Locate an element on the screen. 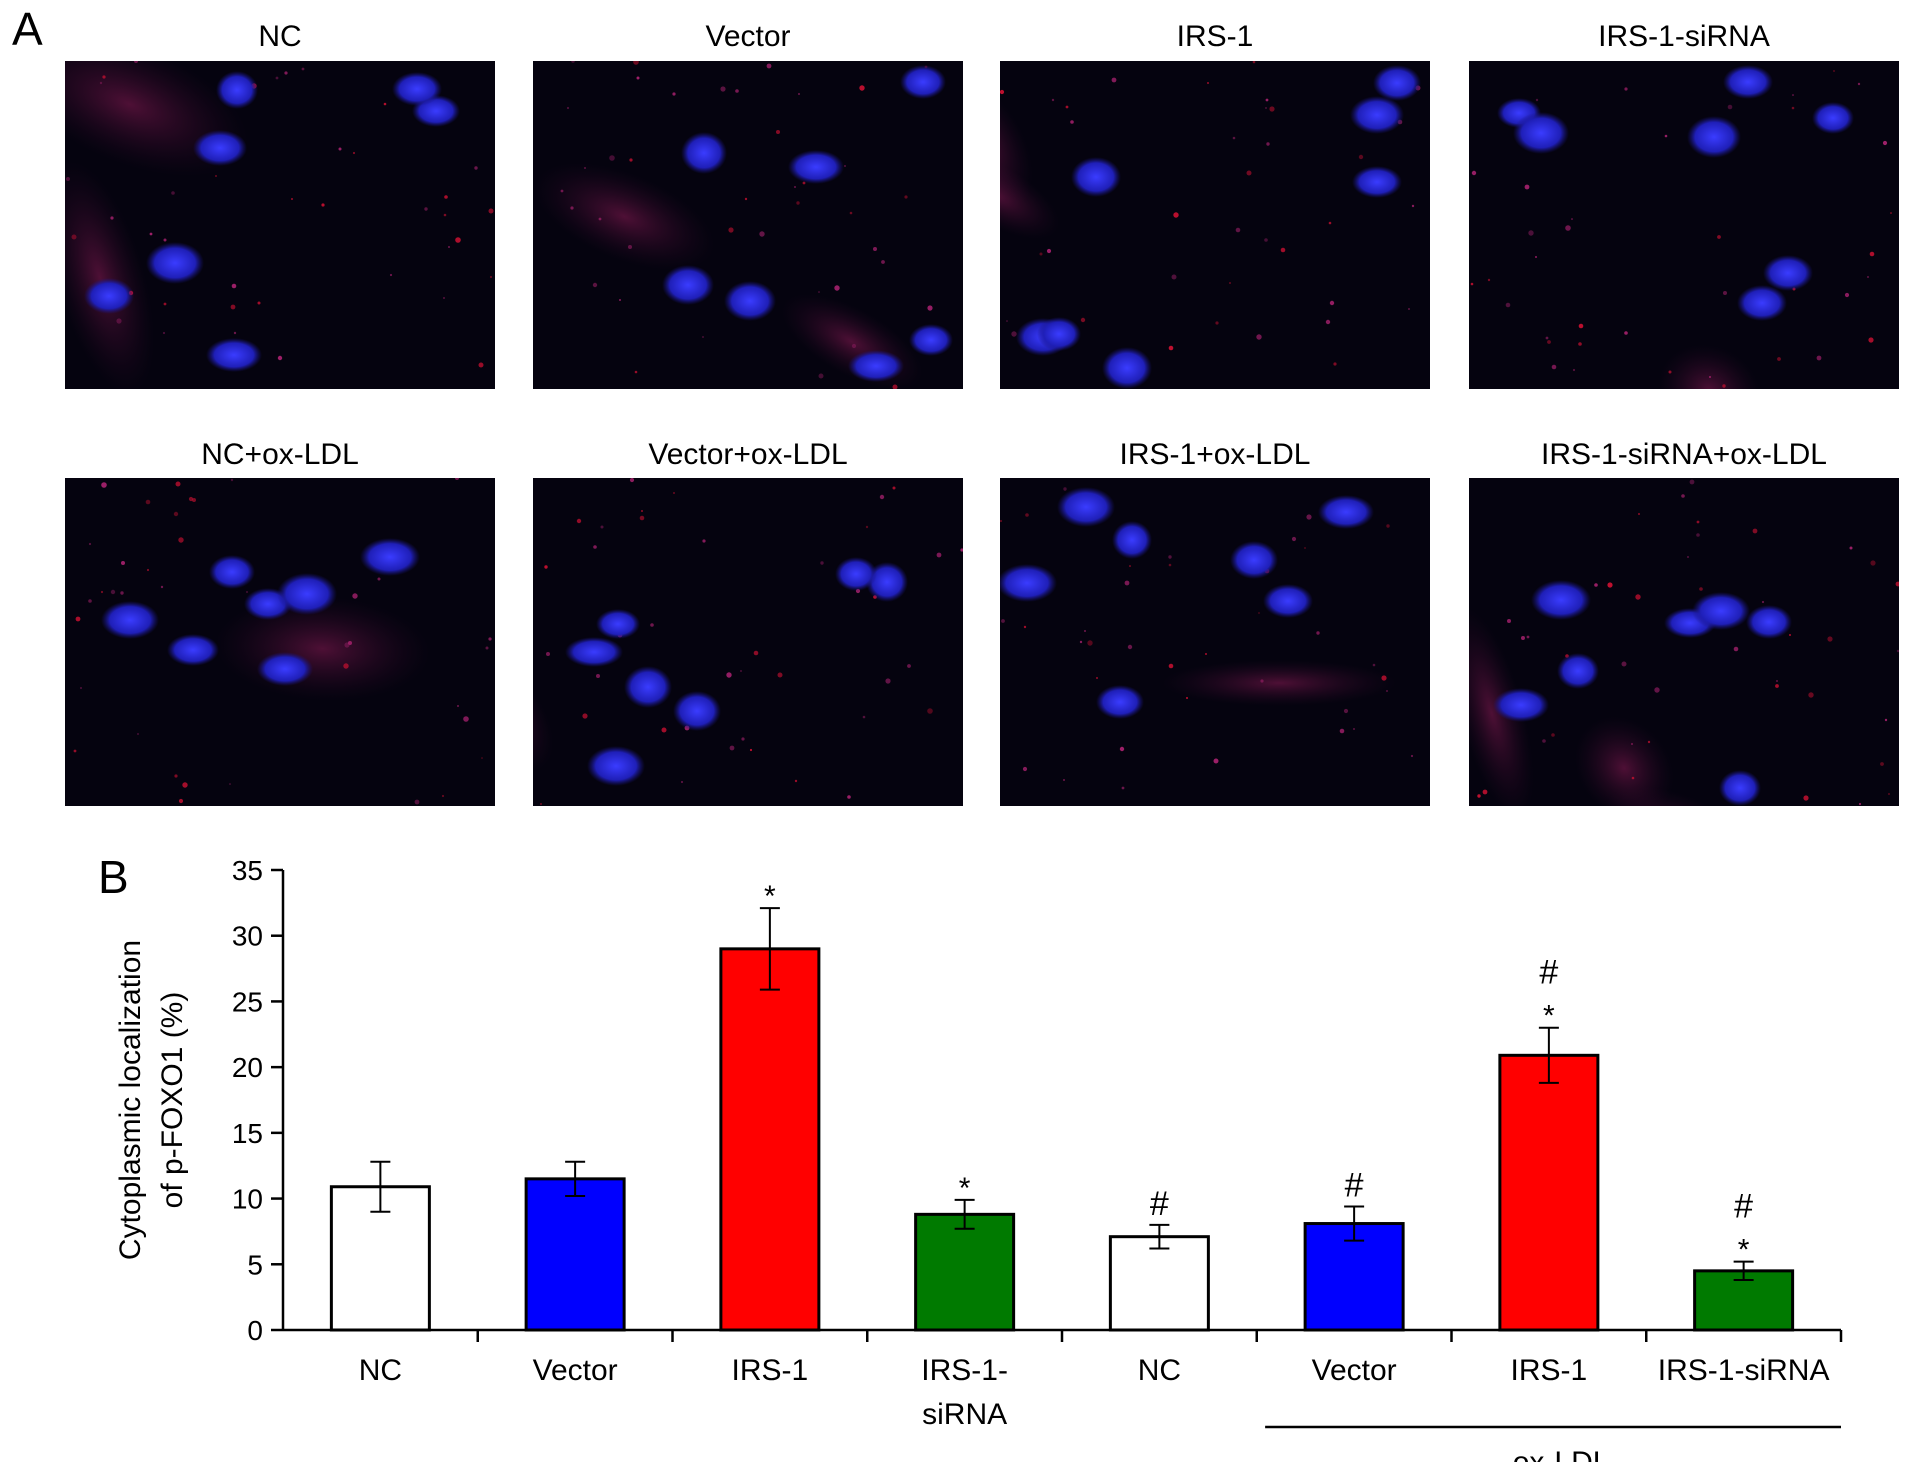 The height and width of the screenshot is (1462, 1913). y-tick-label: 5 is located at coordinates (255, 1264).